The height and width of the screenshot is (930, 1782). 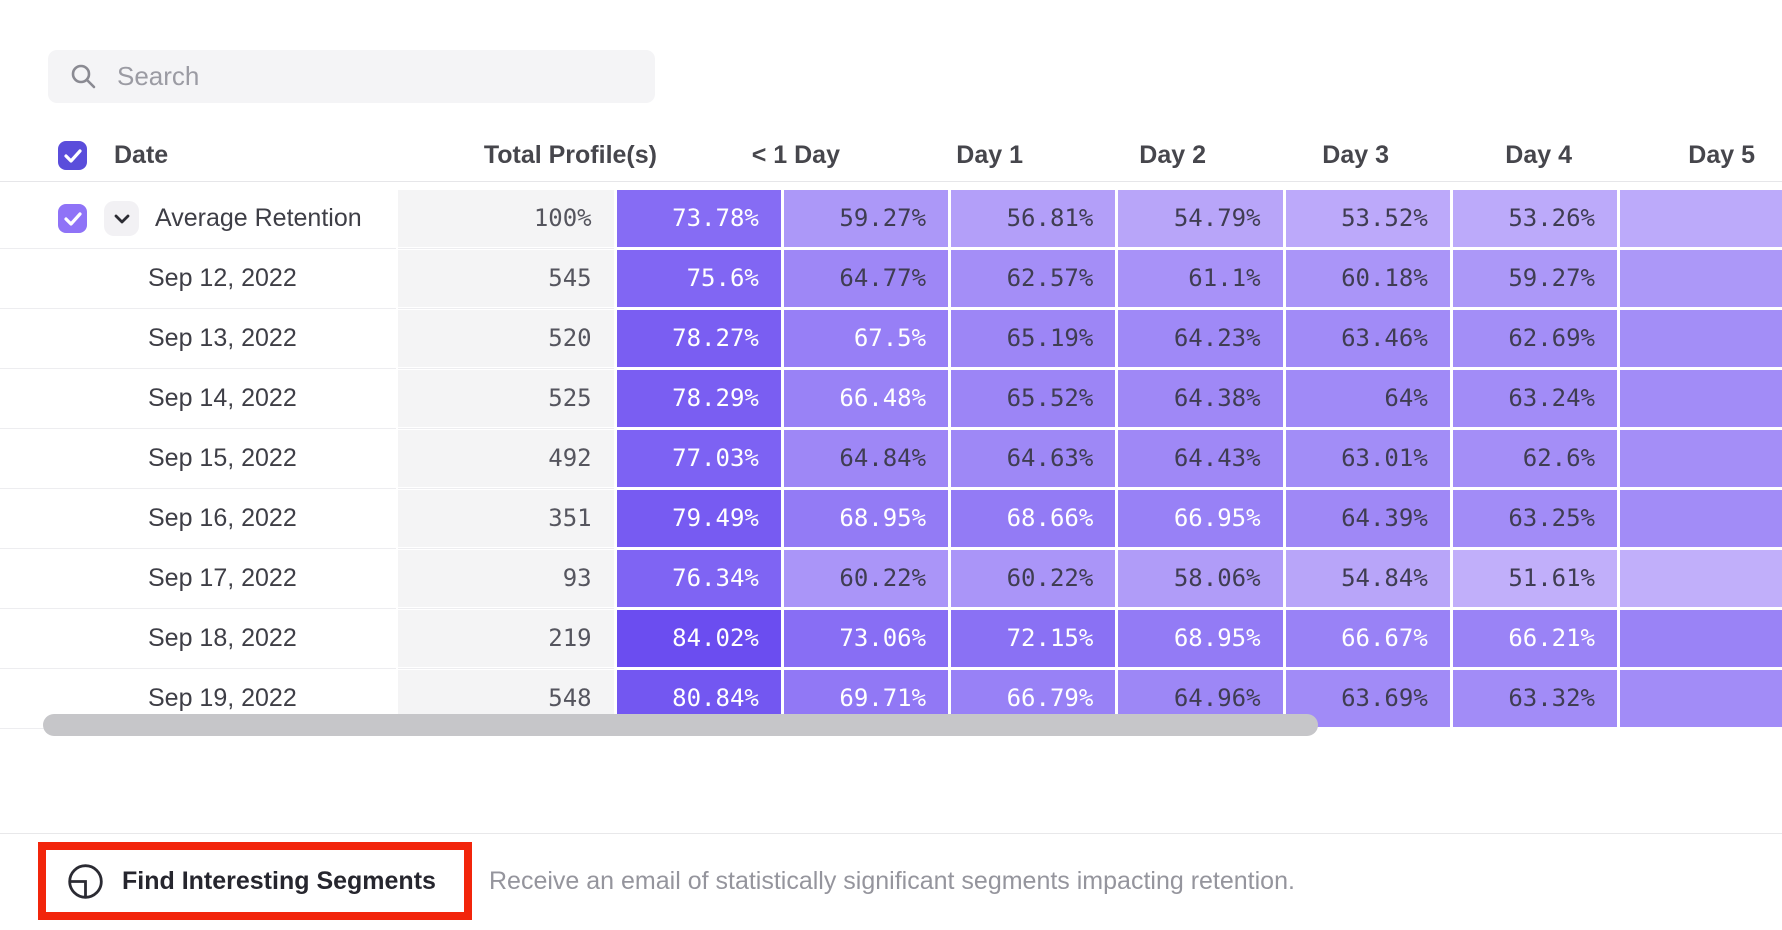 I want to click on row-header-cell: Sep 18, 2022, so click(x=198, y=639).